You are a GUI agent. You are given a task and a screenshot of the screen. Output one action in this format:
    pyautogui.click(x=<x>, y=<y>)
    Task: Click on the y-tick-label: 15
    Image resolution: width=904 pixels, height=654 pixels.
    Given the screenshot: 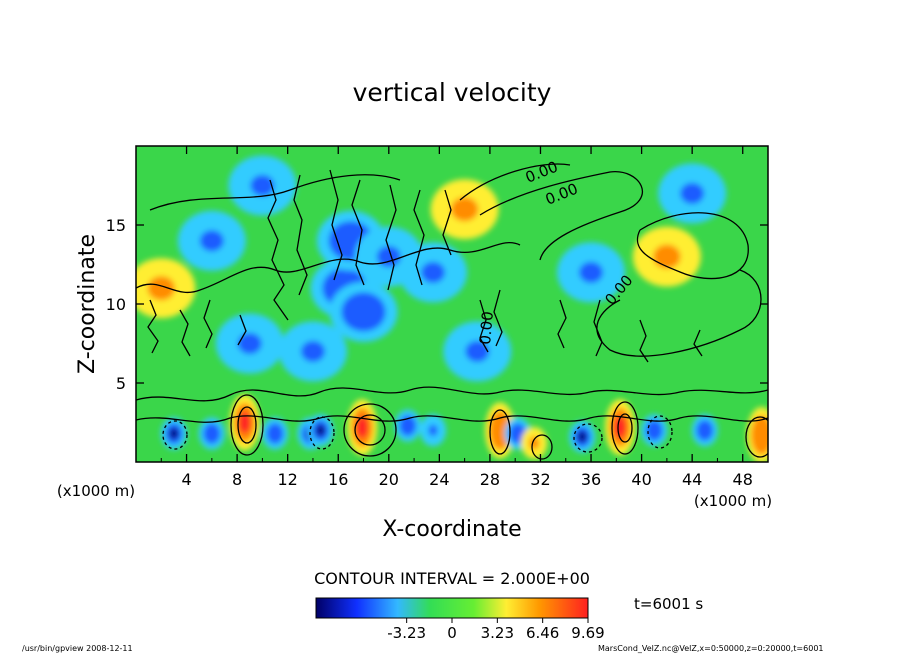 What is the action you would take?
    pyautogui.click(x=116, y=225)
    